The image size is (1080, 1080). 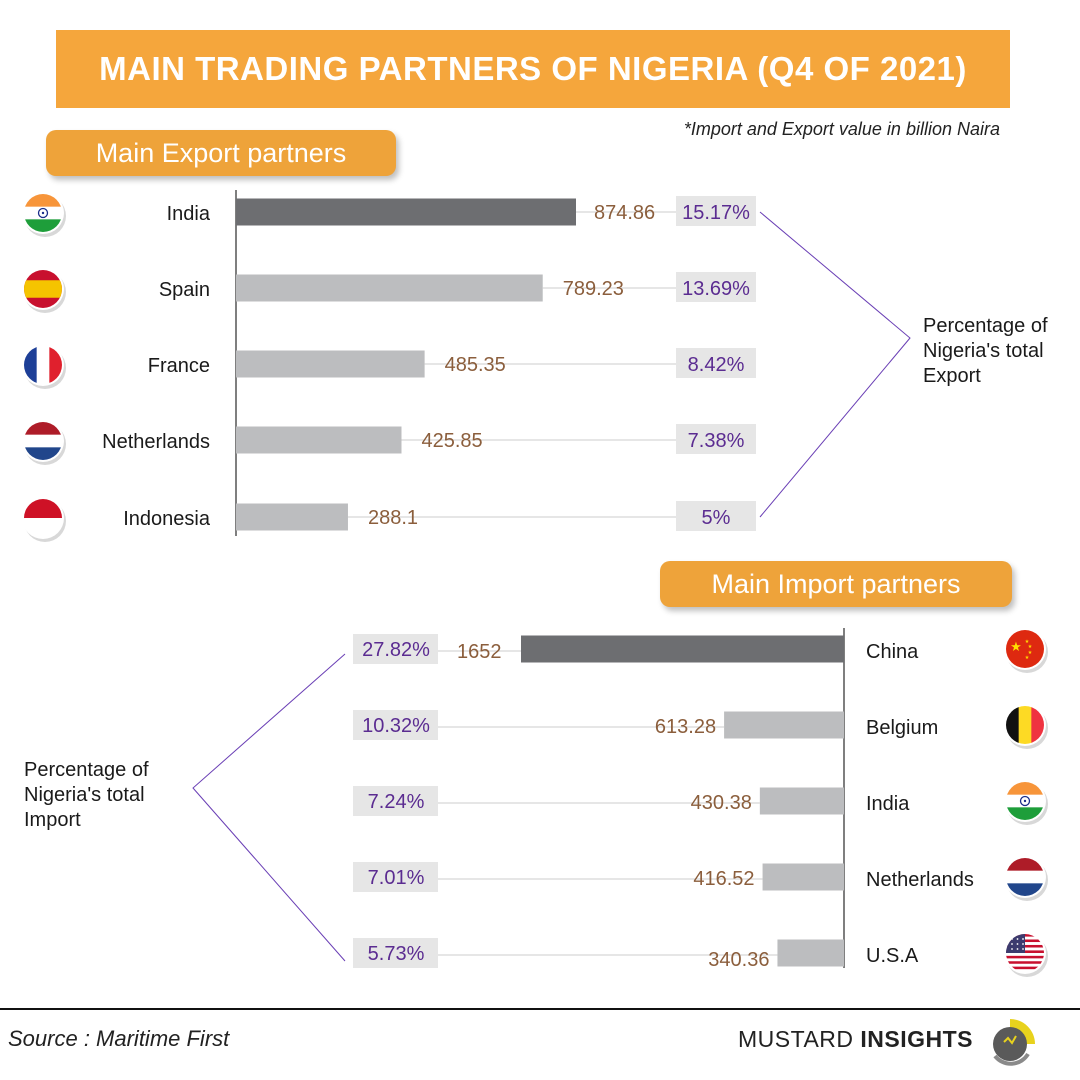 What do you see at coordinates (540, 1009) in the screenshot?
I see `footer-divider` at bounding box center [540, 1009].